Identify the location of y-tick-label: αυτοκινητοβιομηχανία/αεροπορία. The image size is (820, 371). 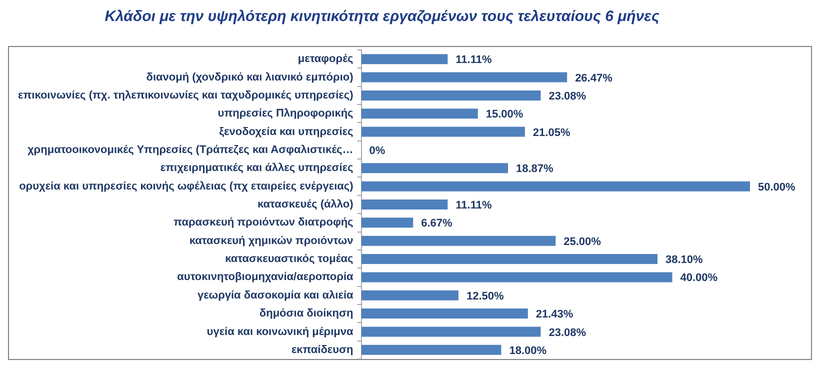
(265, 277).